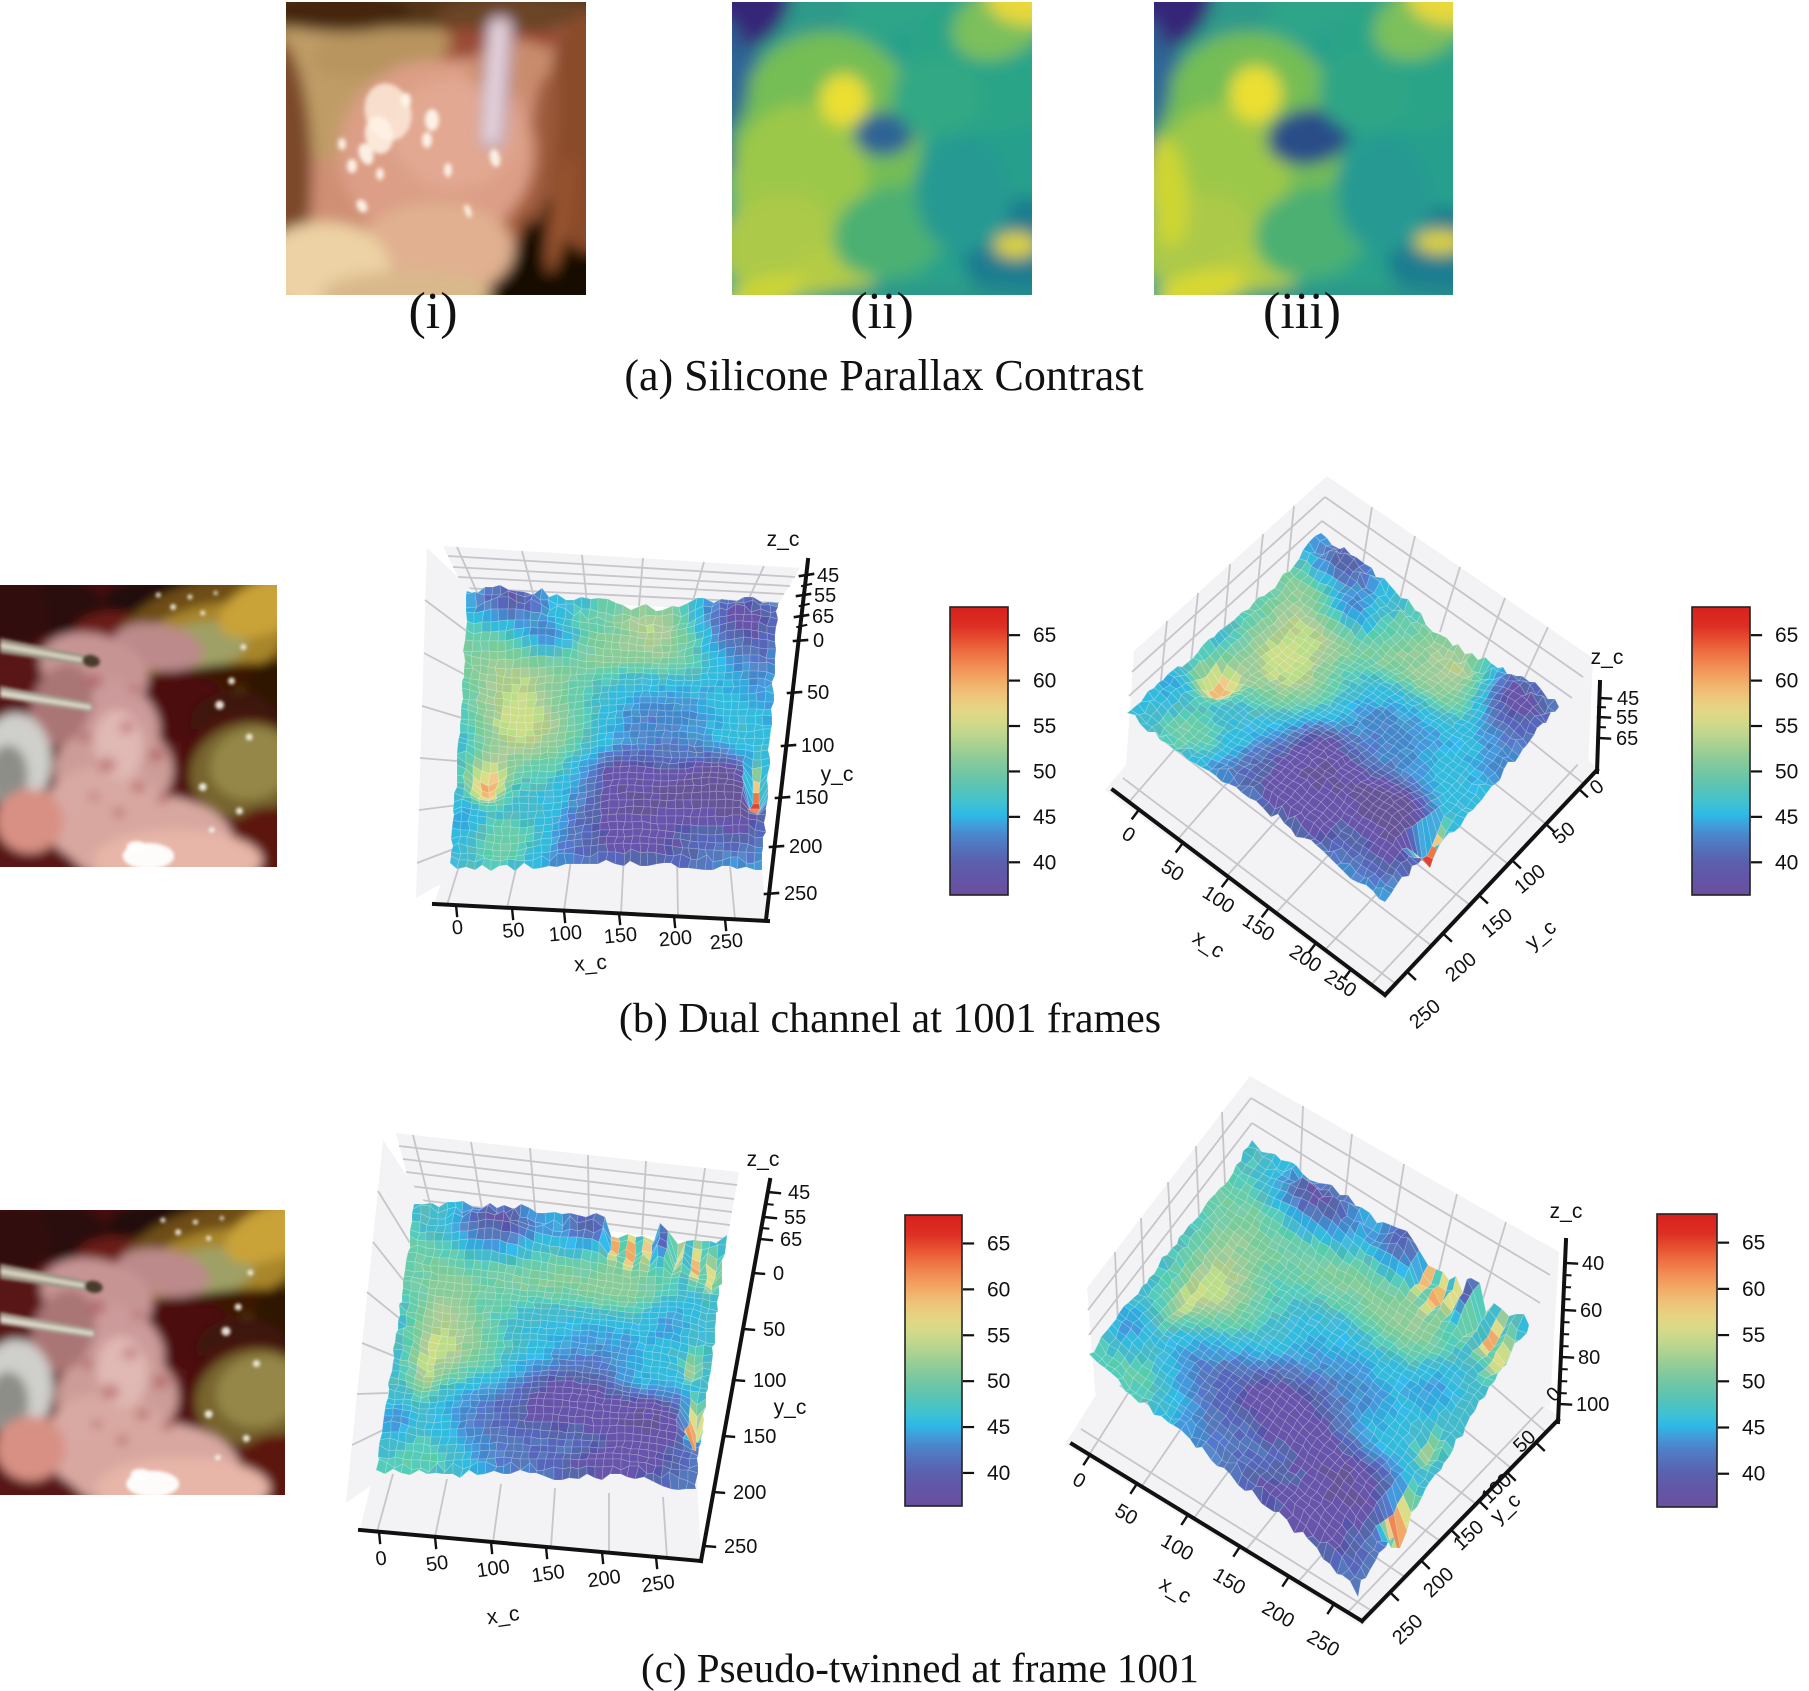  Describe the element at coordinates (1589, 1358) in the screenshot. I see `svg-text: 80` at that location.